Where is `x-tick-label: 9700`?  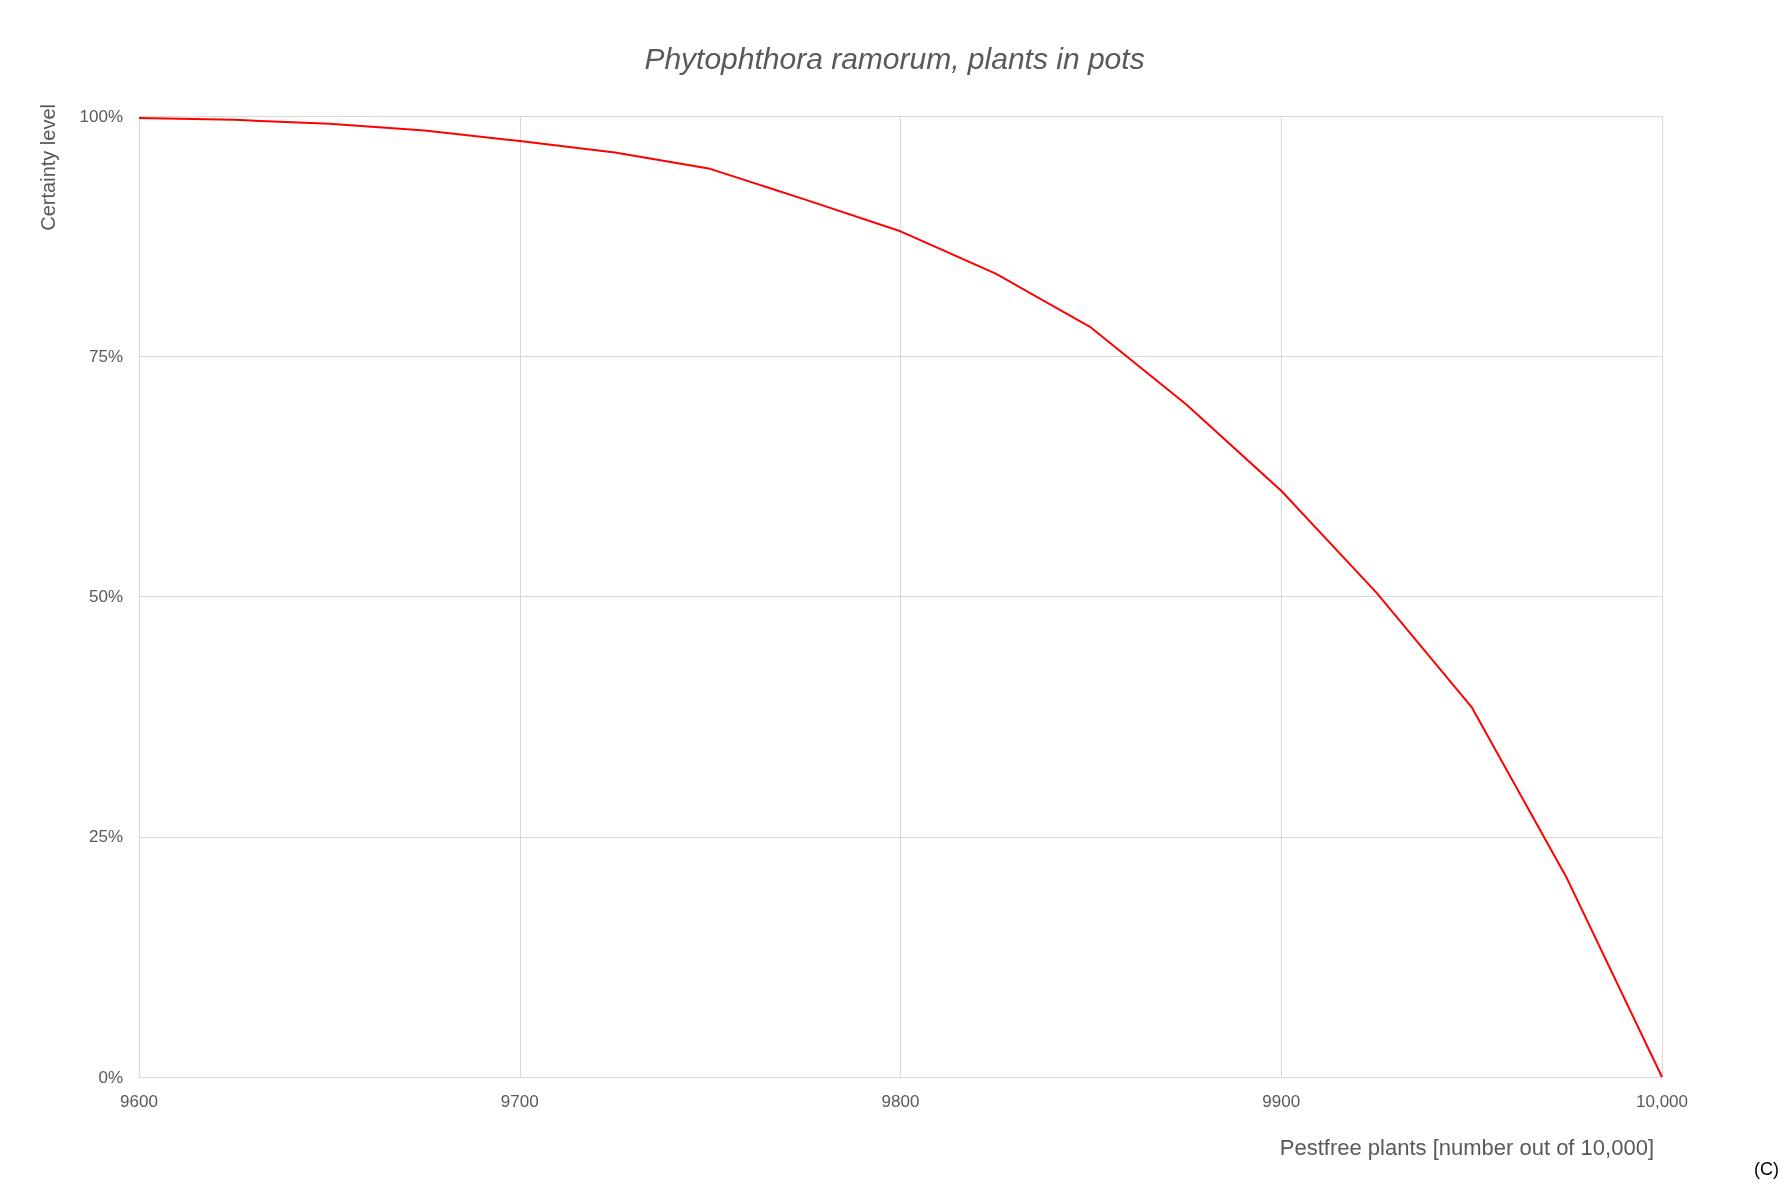 x-tick-label: 9700 is located at coordinates (519, 1101).